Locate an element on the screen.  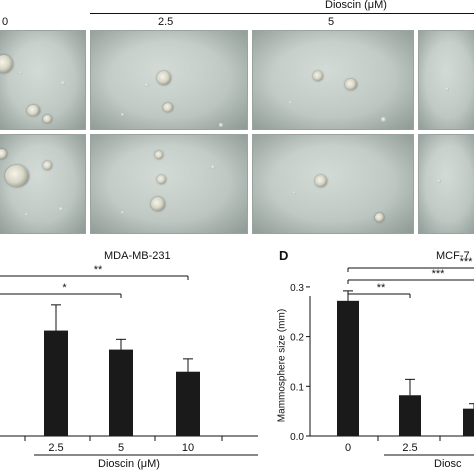
x-tick-label-5: 5 is located at coordinates (121, 448).